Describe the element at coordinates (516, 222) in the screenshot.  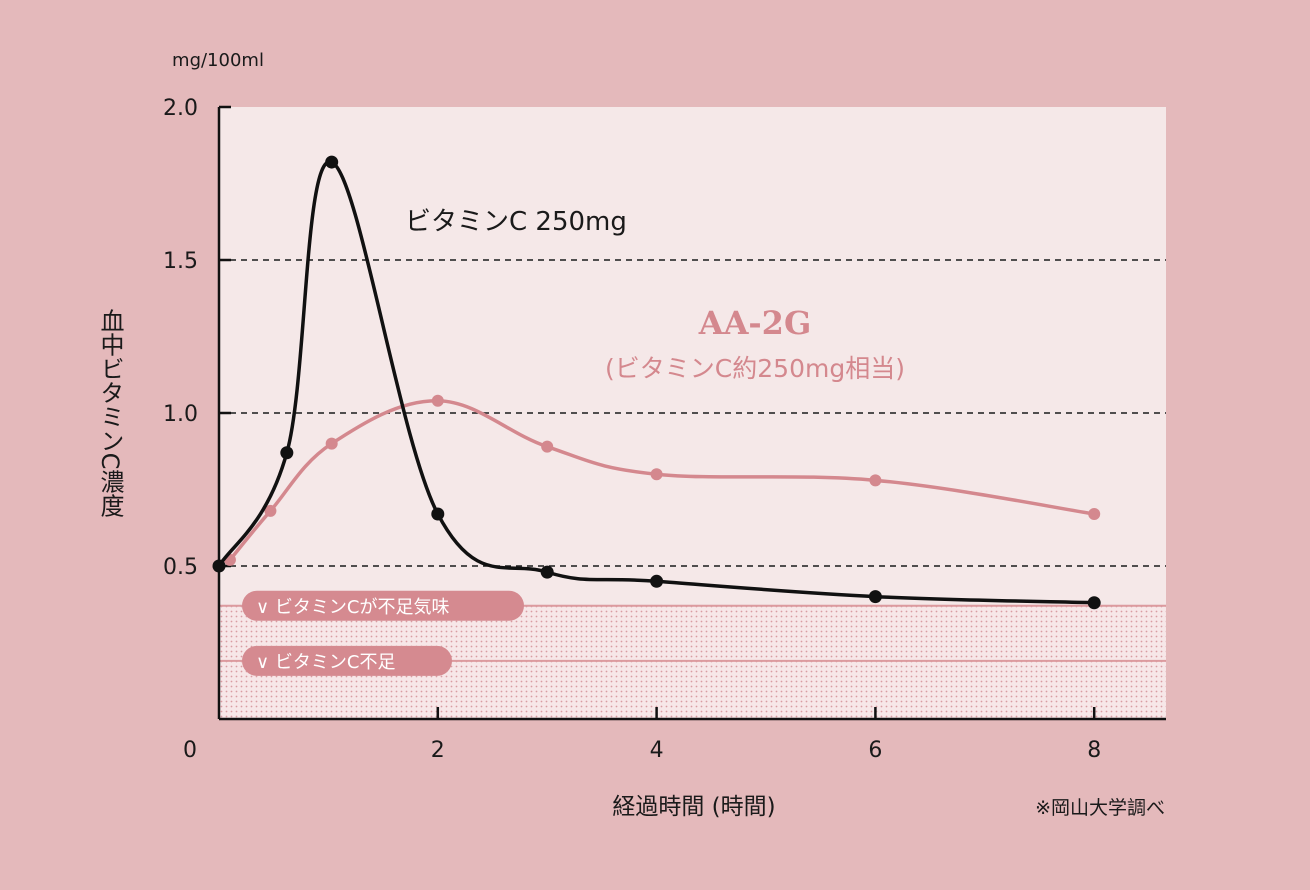
I see `series-label-vitamin-c: ビタミンC 250mg` at that location.